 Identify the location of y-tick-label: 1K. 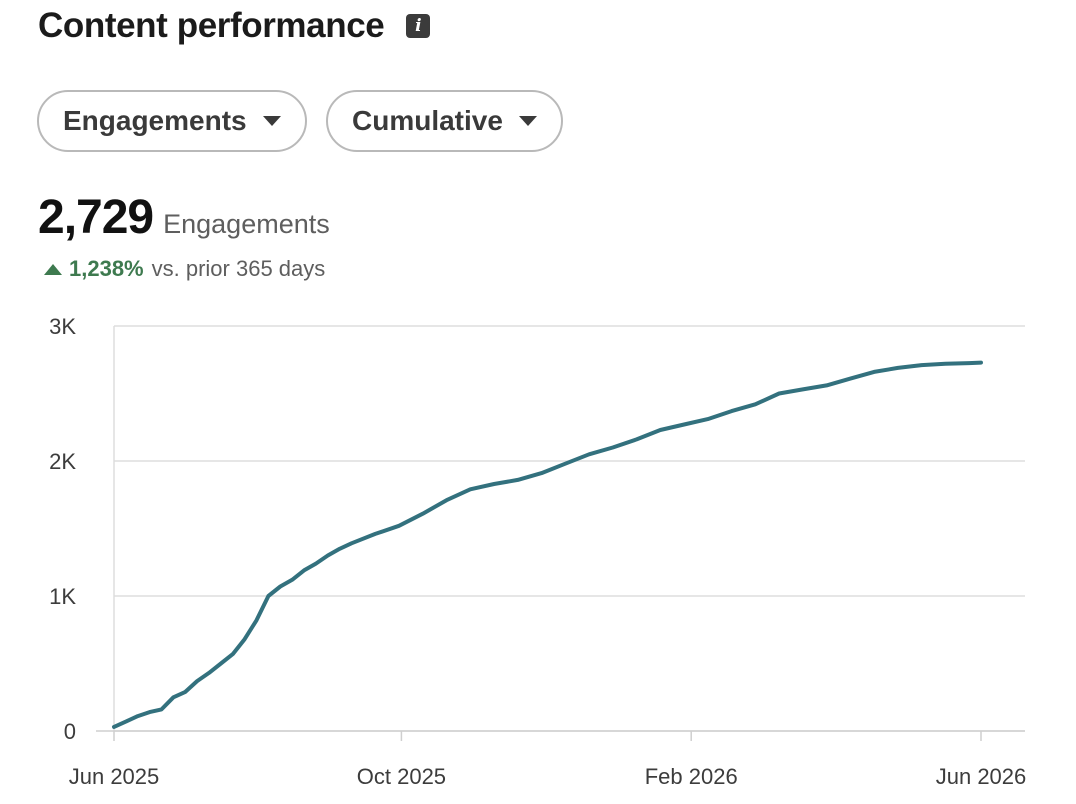
(62, 596).